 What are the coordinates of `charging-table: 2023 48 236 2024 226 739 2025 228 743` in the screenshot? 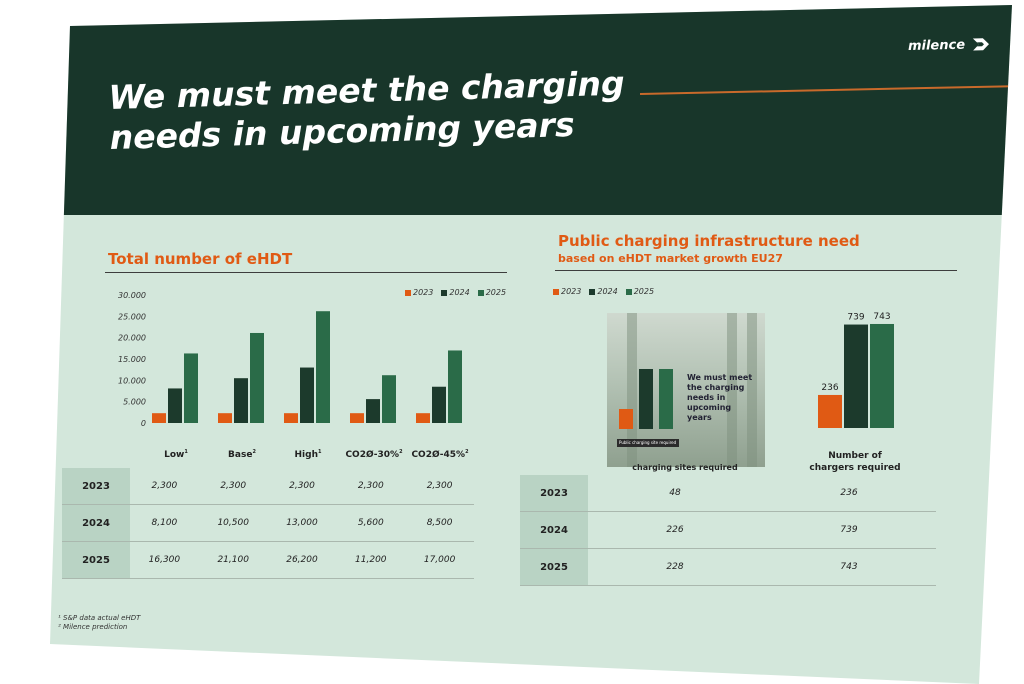 It's located at (728, 530).